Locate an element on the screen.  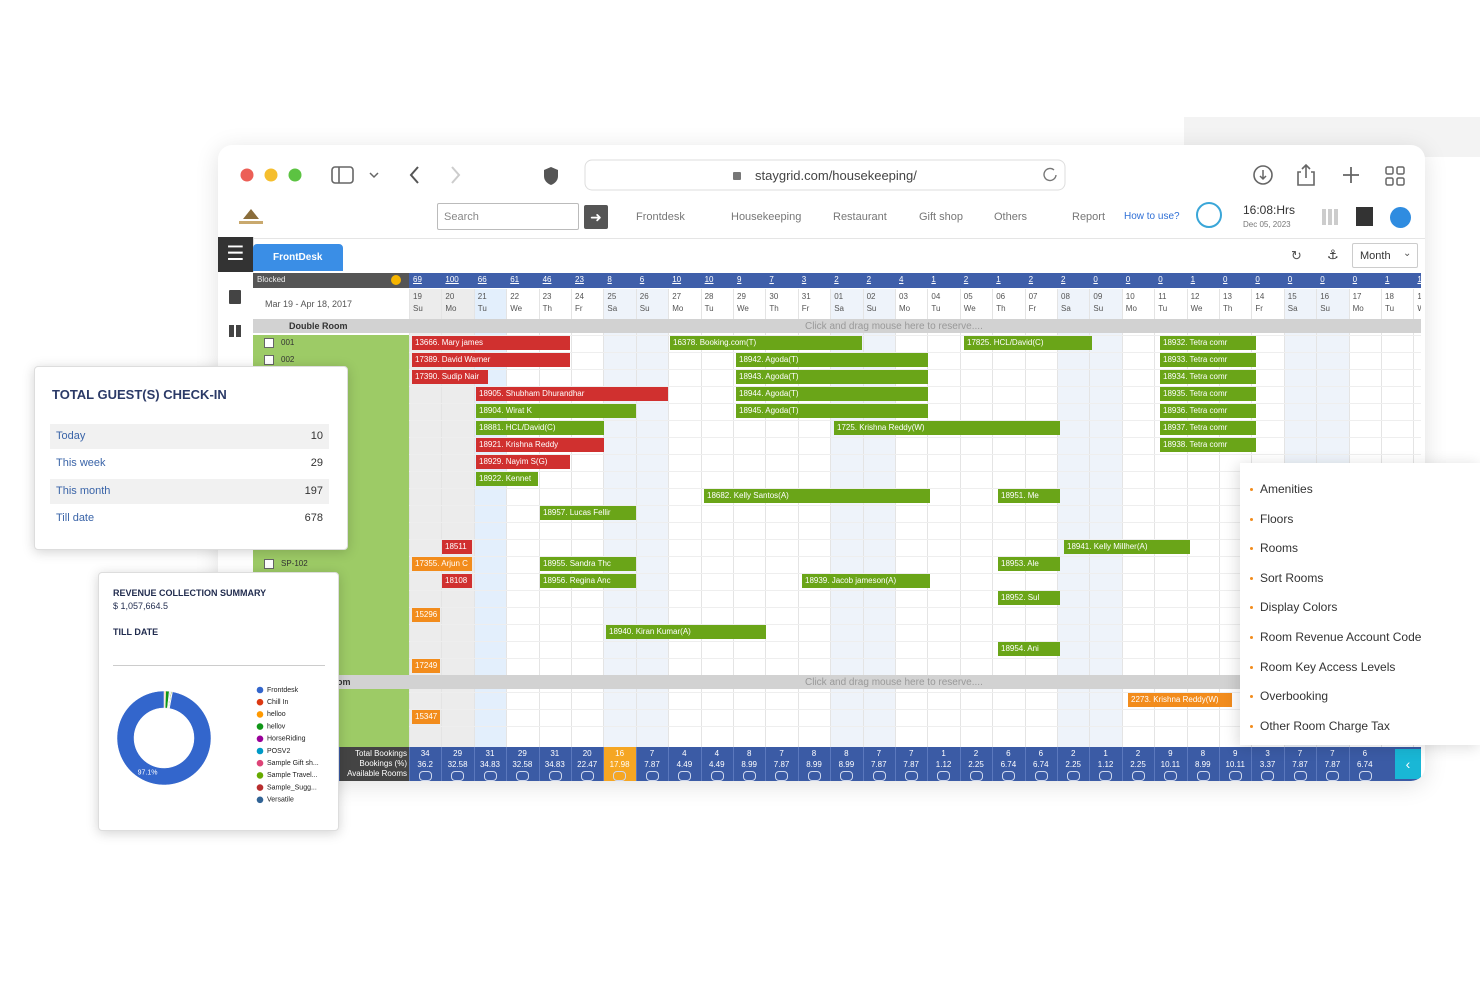
search-box: Search is located at coordinates (508, 216).